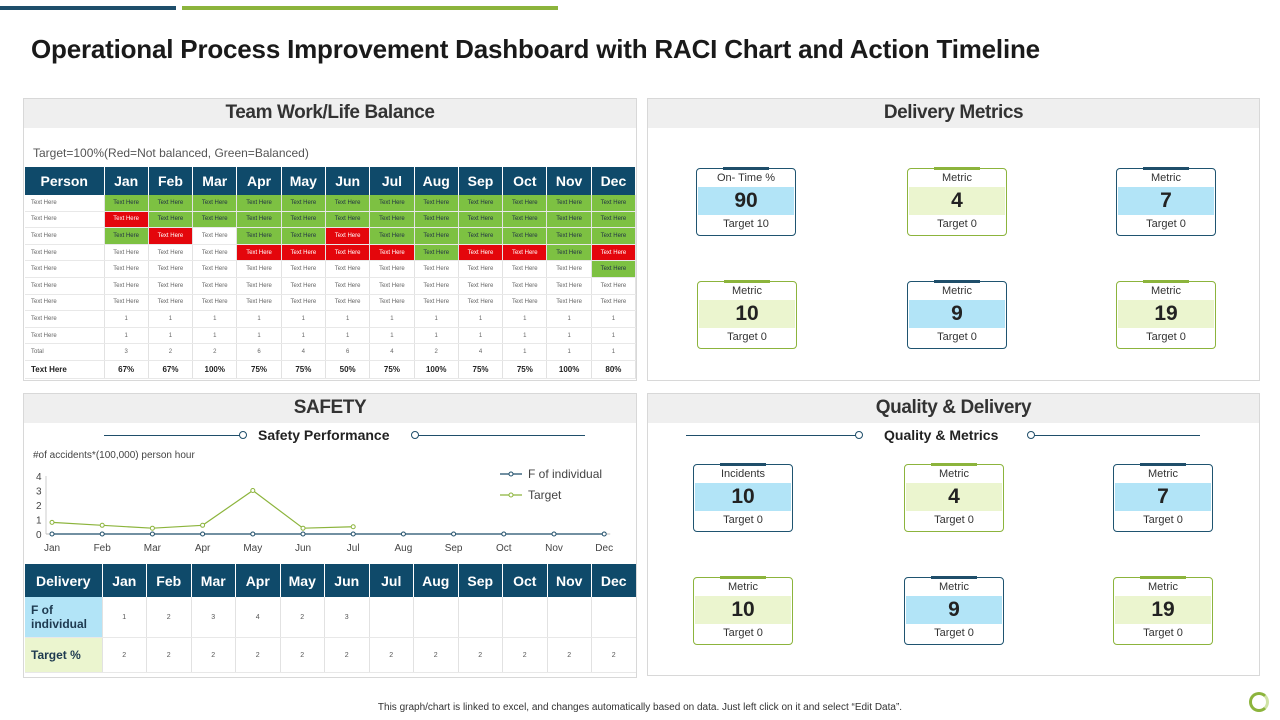 The width and height of the screenshot is (1280, 720). What do you see at coordinates (347, 580) in the screenshot?
I see `safety-table-header-cell: Jun` at bounding box center [347, 580].